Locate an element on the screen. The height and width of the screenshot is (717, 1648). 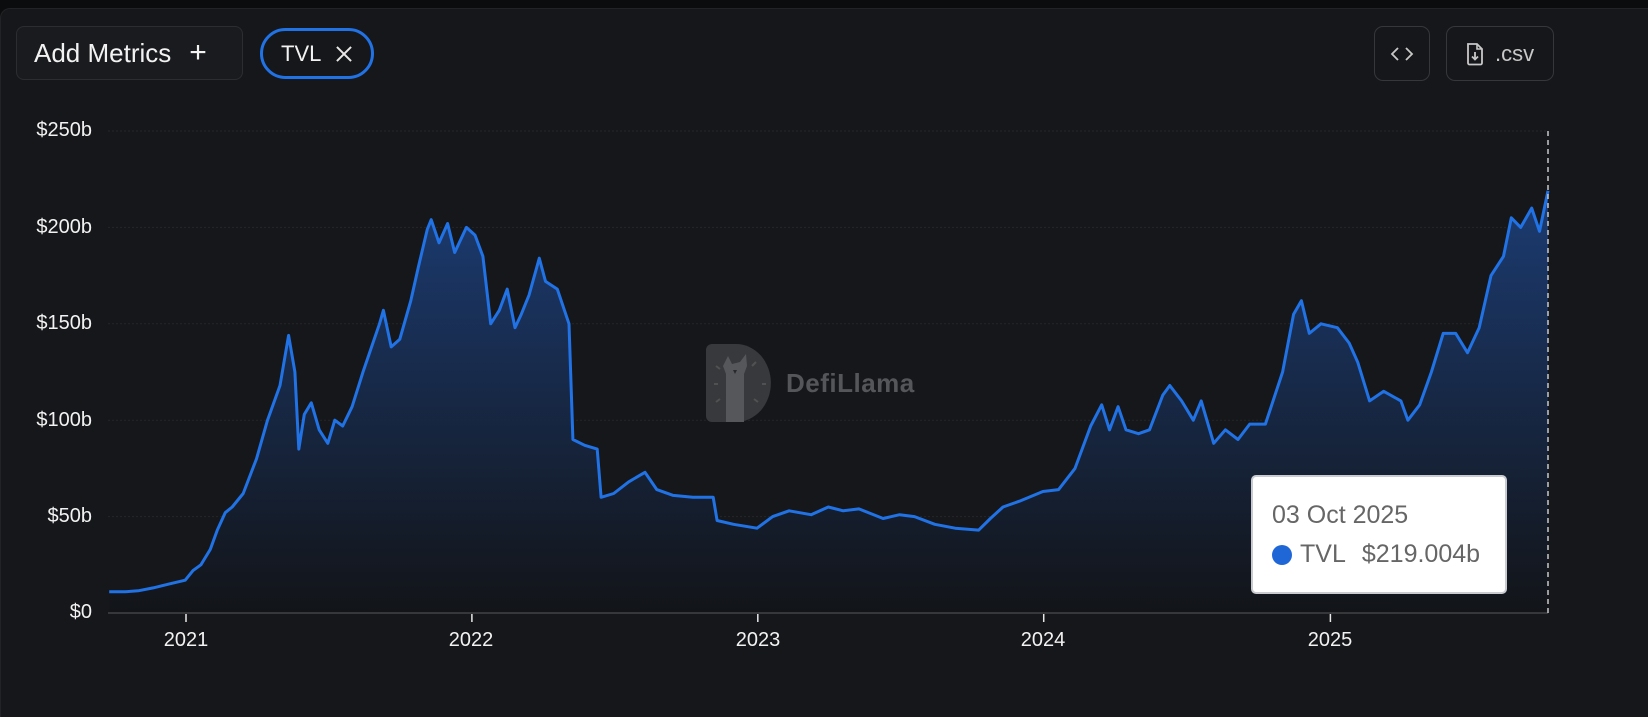
metric-chip-tvl: TVL is located at coordinates (317, 53).